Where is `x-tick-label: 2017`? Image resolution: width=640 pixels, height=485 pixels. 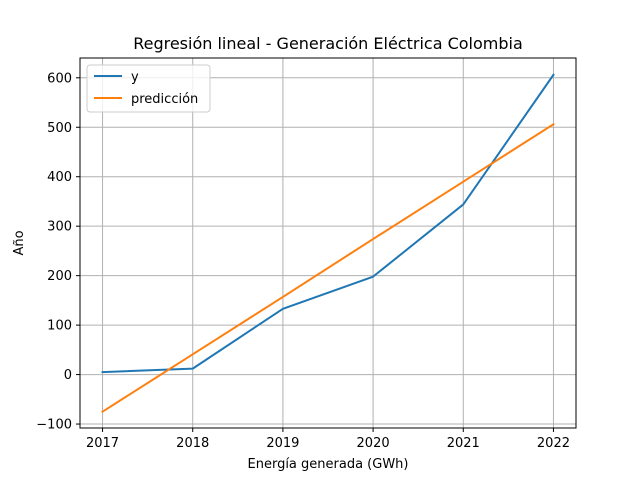
x-tick-label: 2017 is located at coordinates (102, 443).